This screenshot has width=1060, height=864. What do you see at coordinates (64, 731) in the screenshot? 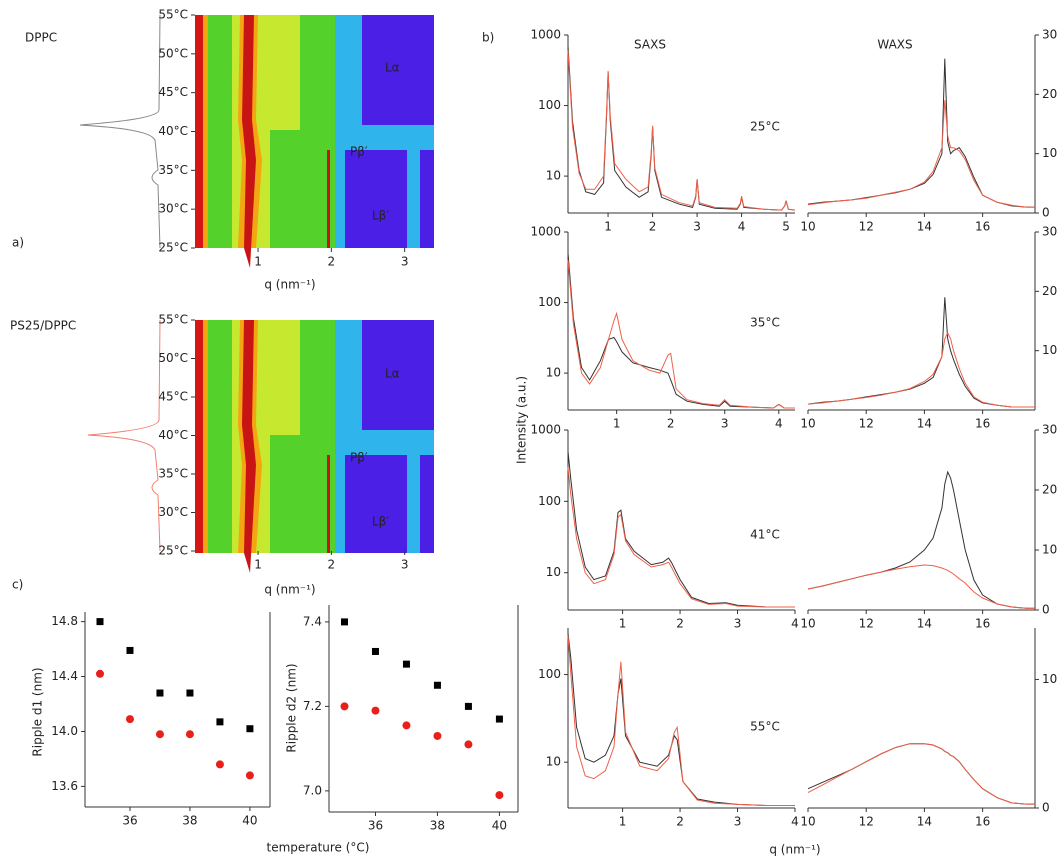
I see `y-tick-label: 14.0` at bounding box center [64, 731].